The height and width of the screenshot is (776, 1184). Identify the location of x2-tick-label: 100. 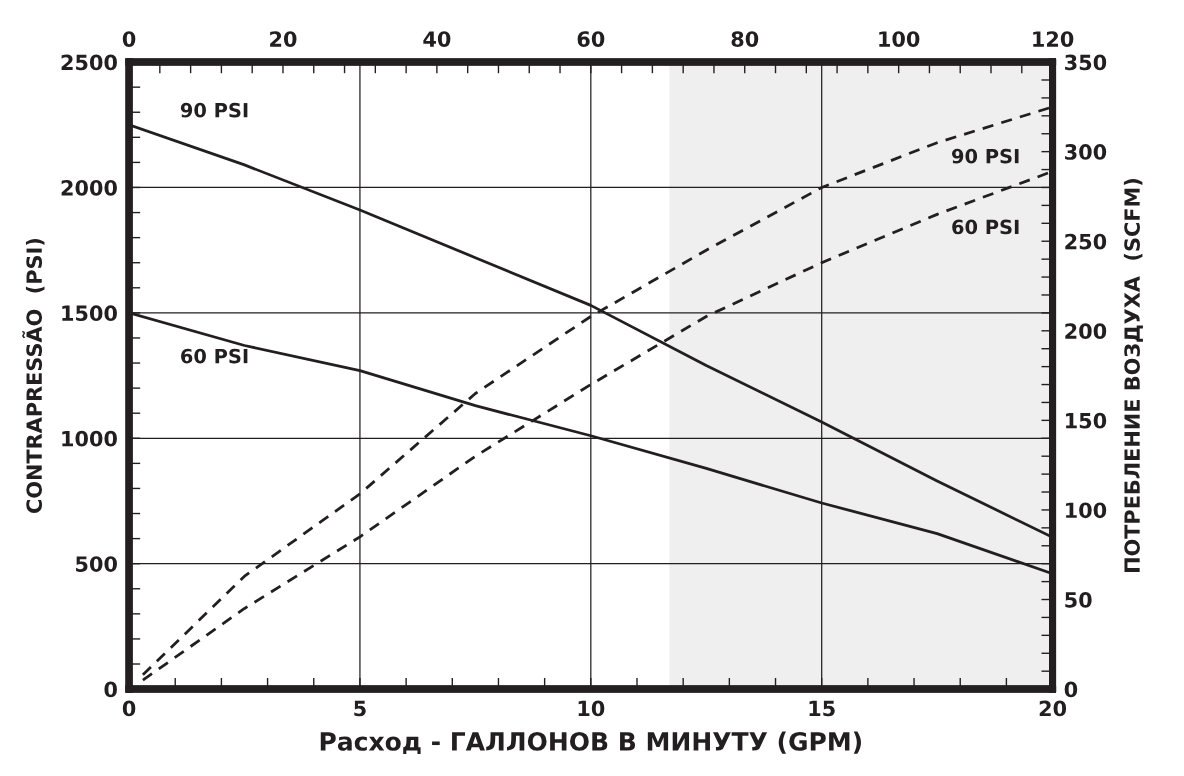
(899, 39).